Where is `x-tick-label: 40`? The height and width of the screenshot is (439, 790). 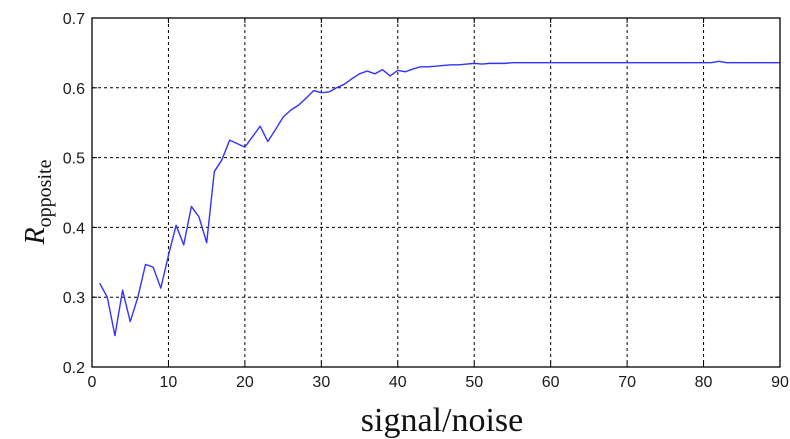
x-tick-label: 40 is located at coordinates (398, 382).